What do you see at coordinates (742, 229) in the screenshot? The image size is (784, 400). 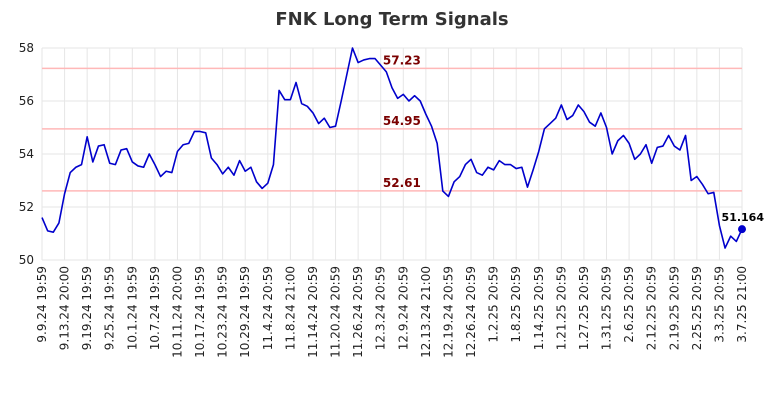 I see `last-point-marker` at bounding box center [742, 229].